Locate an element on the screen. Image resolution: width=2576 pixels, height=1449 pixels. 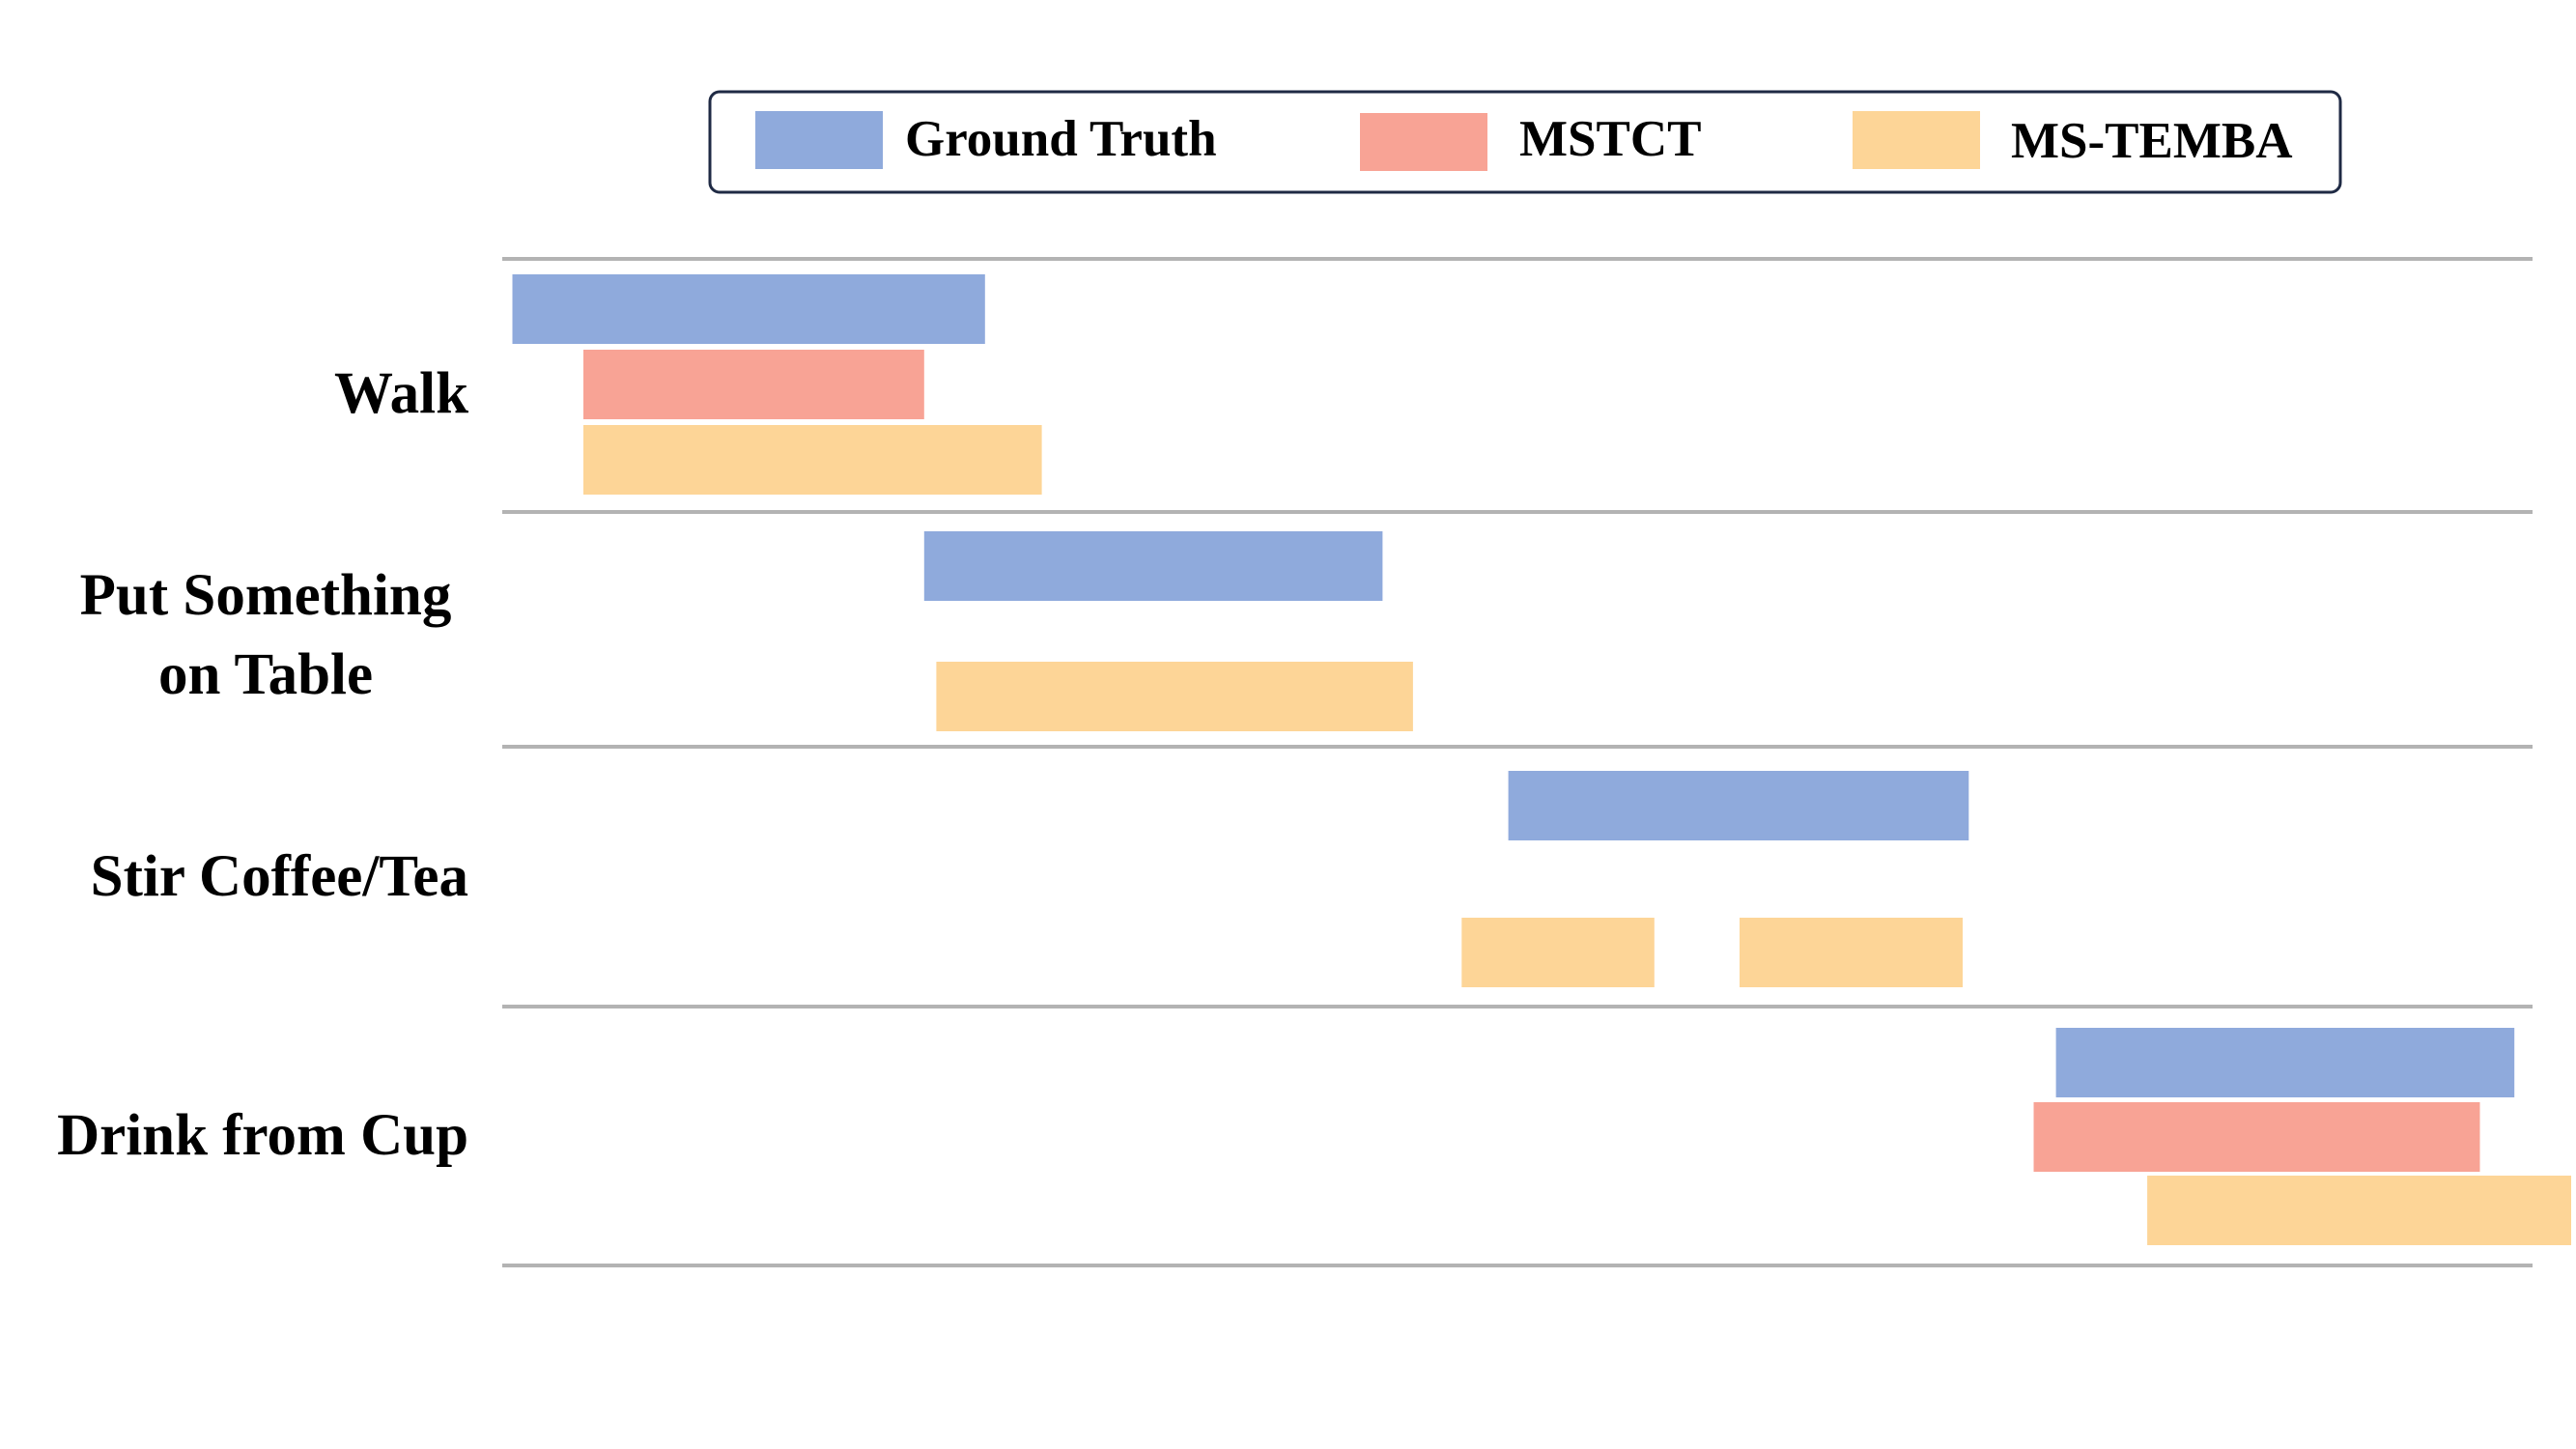
legend: Ground Truth MSTCT MS-TEMBA is located at coordinates (1525, 142).